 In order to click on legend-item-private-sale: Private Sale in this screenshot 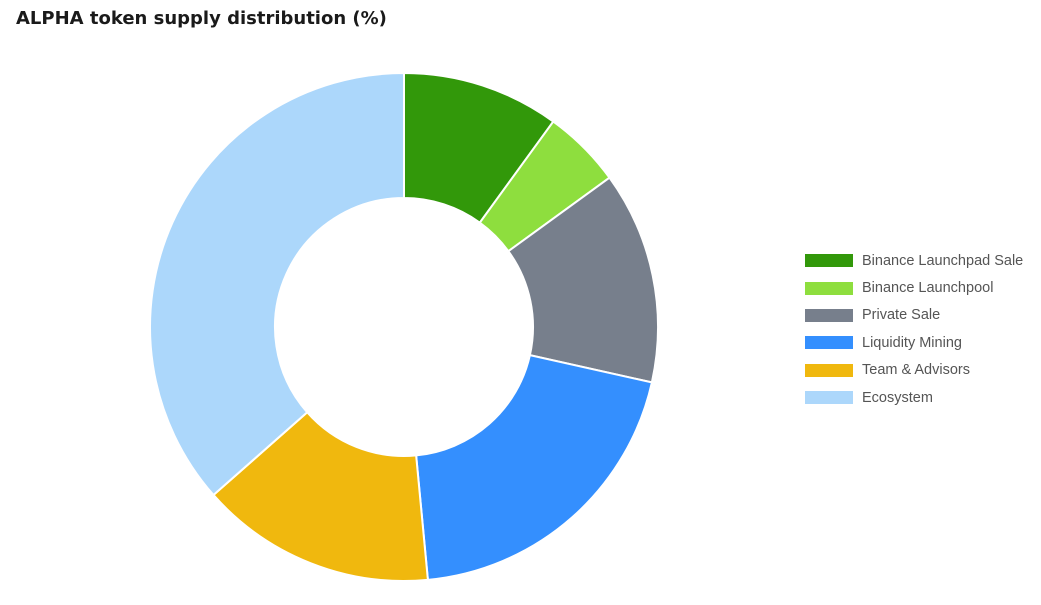, I will do `click(914, 315)`.